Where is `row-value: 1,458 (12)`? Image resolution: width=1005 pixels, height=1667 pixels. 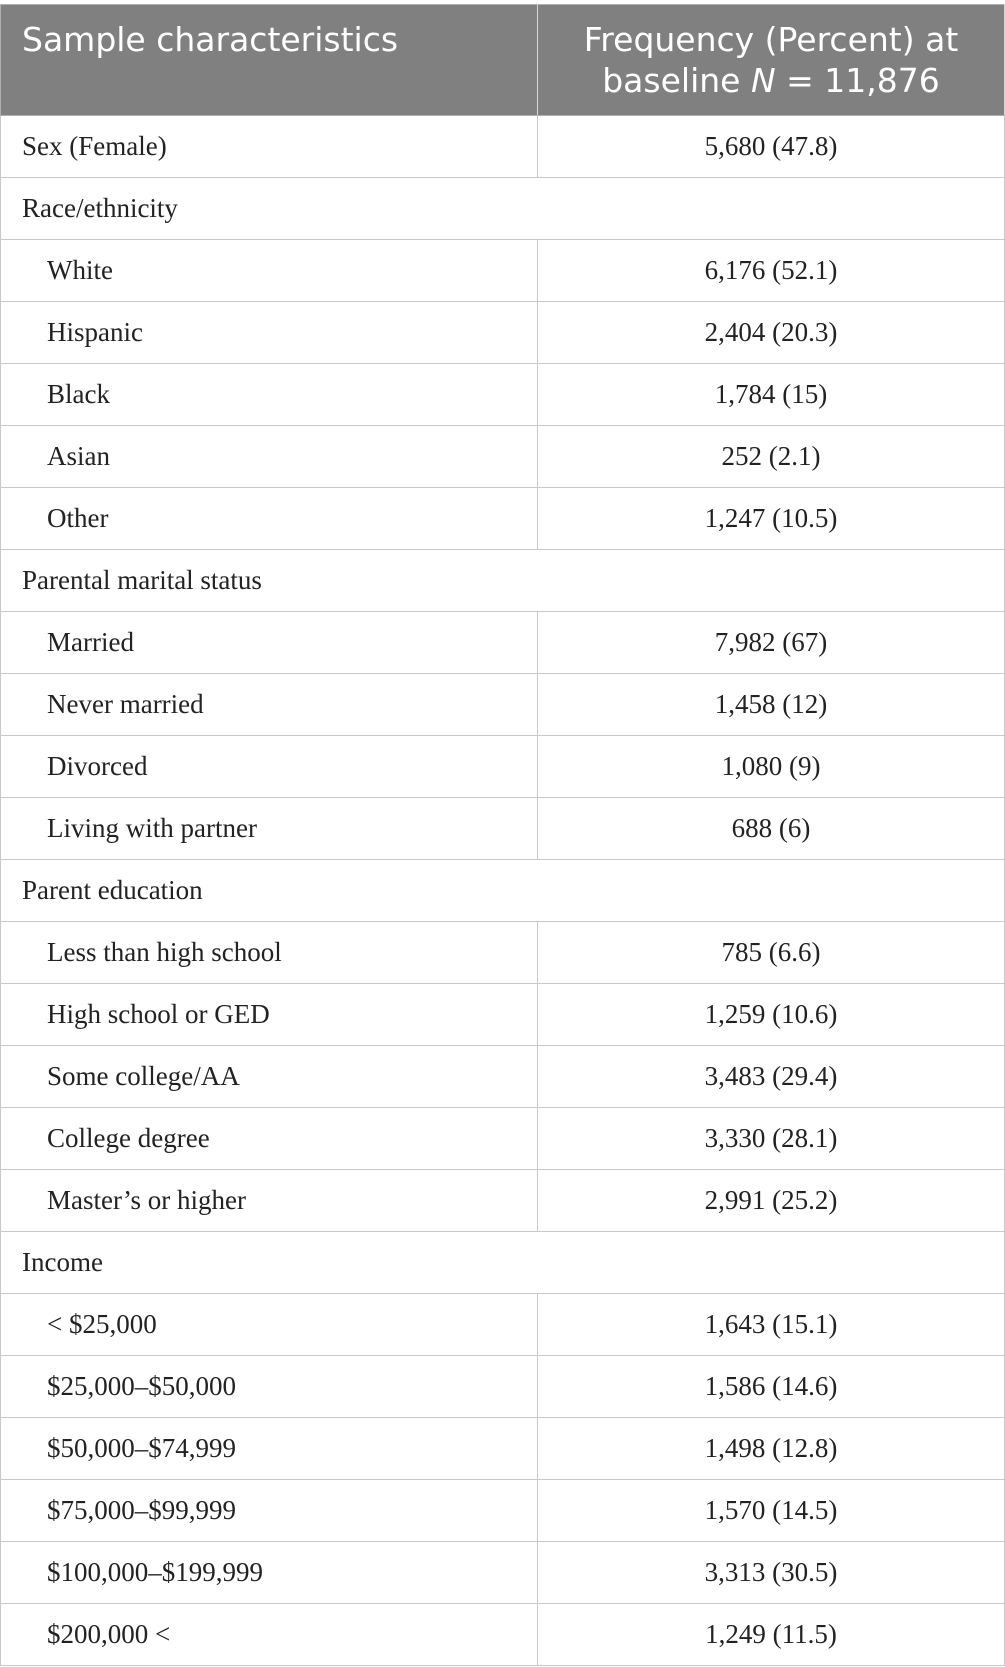 row-value: 1,458 (12) is located at coordinates (771, 704).